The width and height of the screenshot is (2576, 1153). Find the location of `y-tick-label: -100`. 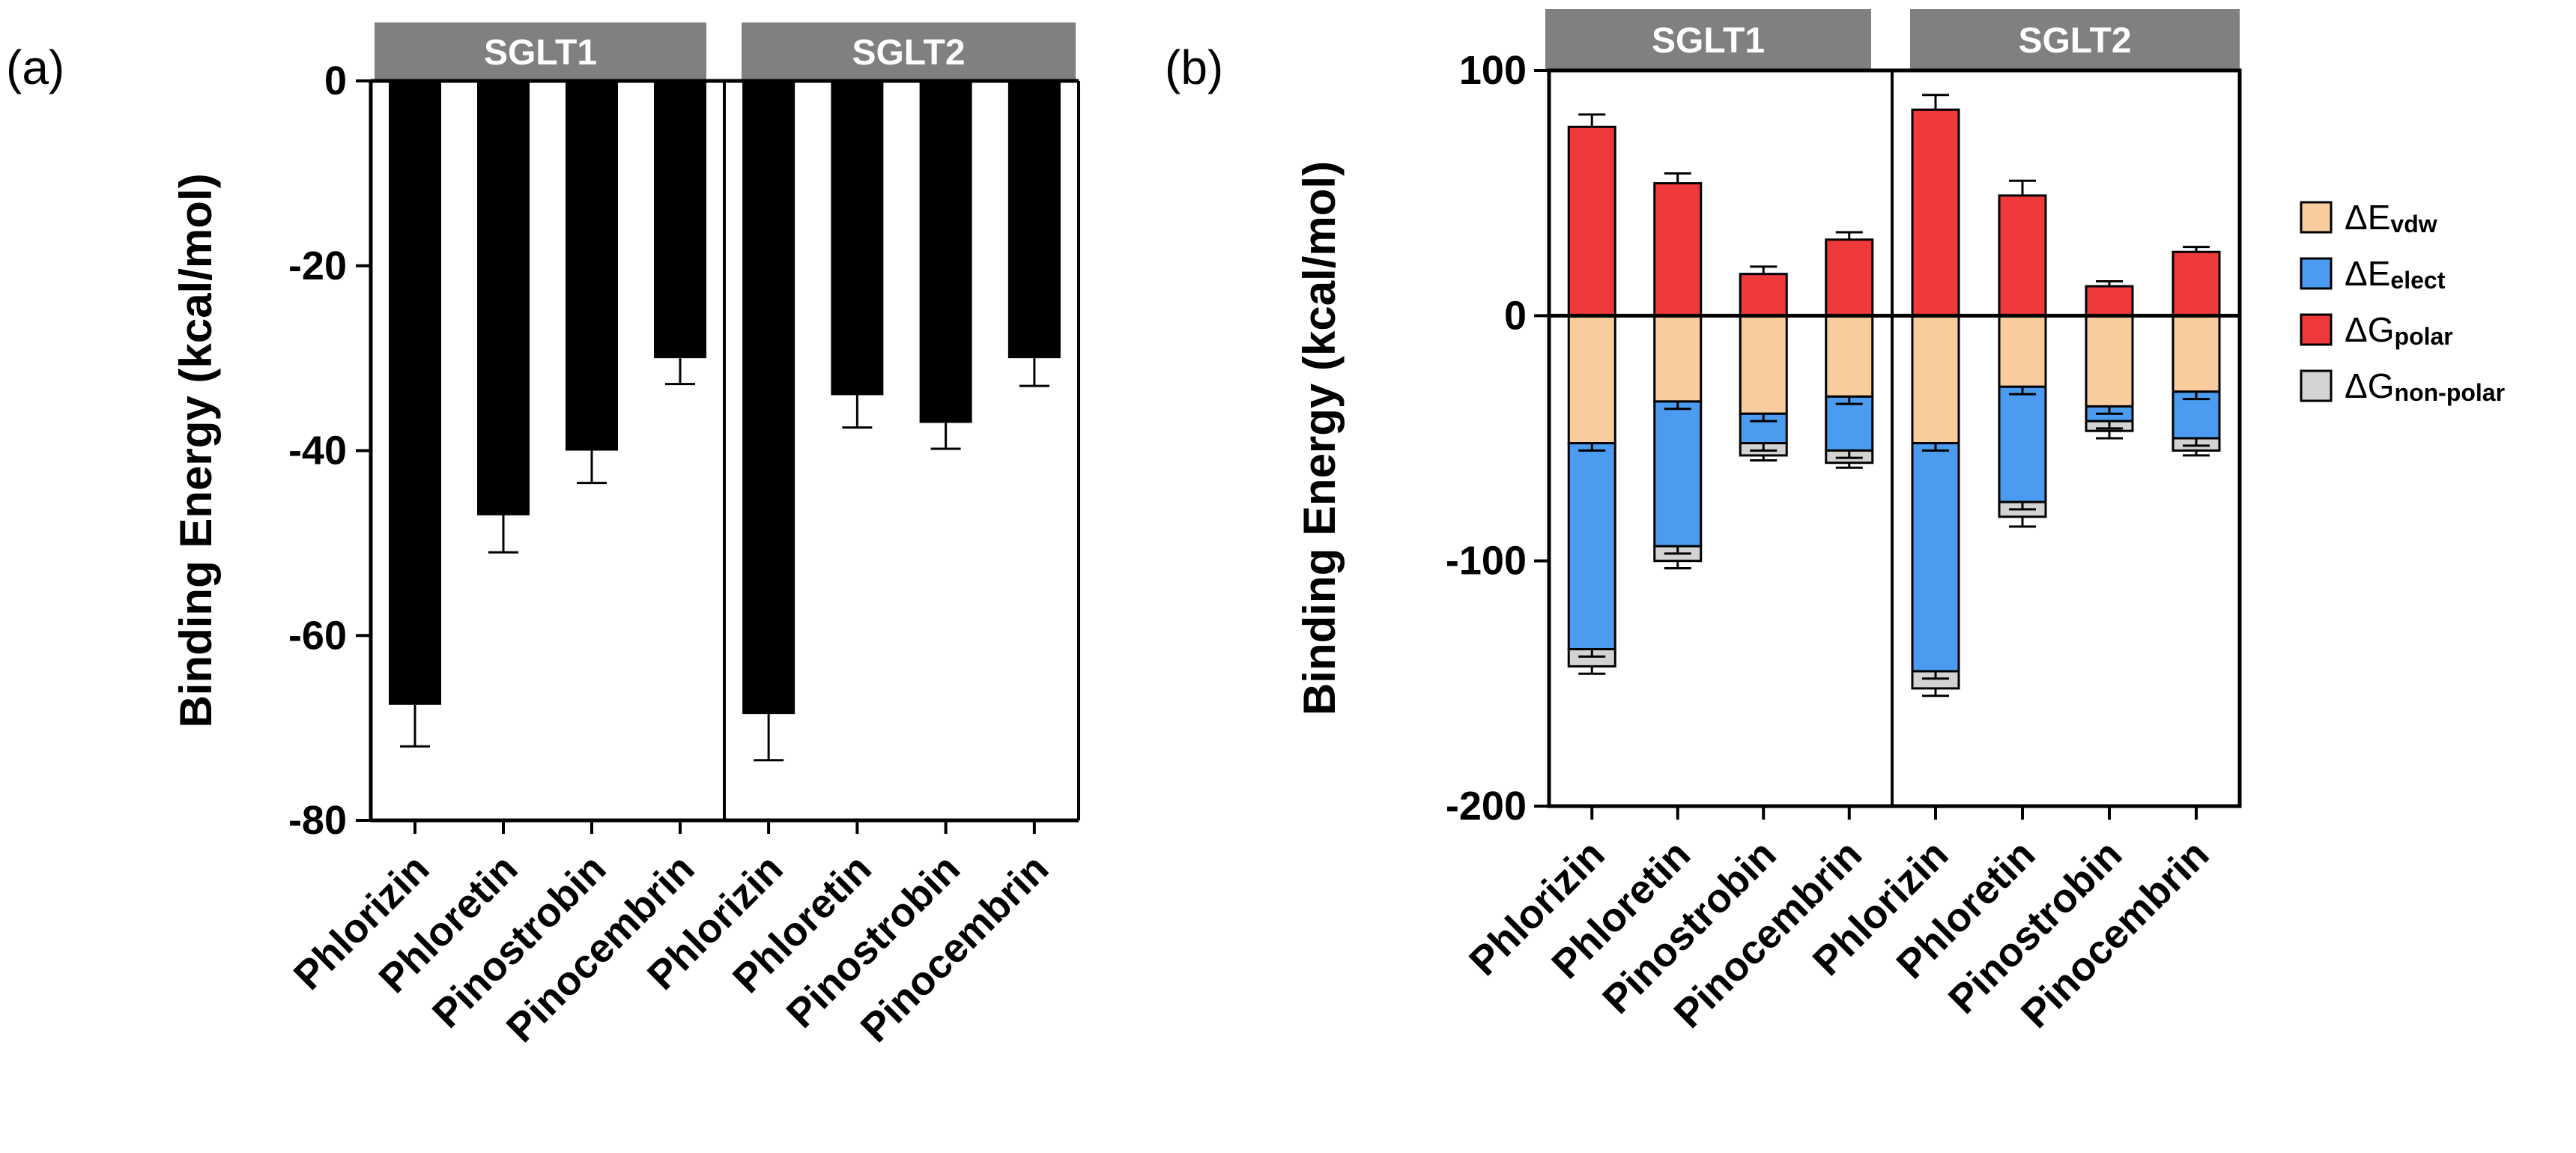

y-tick-label: -100 is located at coordinates (1486, 561).